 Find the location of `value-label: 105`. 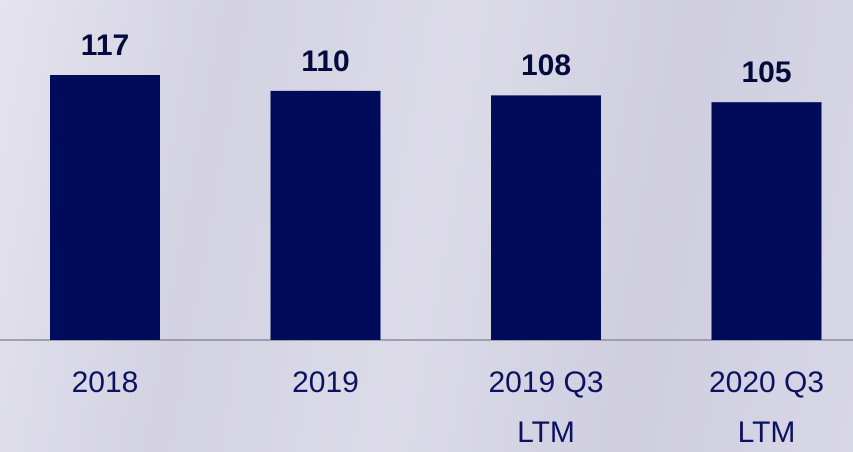

value-label: 105 is located at coordinates (766, 73).